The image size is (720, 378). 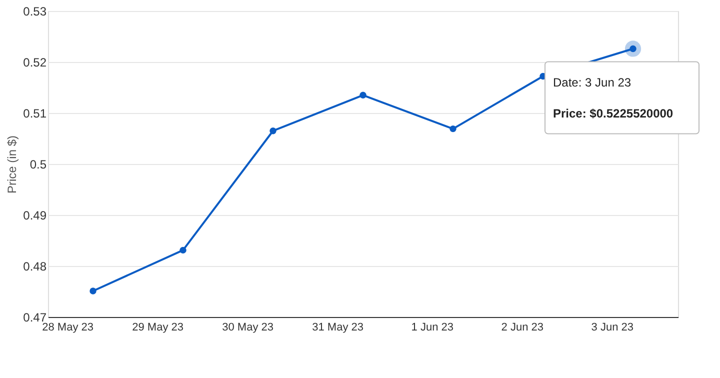 What do you see at coordinates (613, 113) in the screenshot?
I see `annotation: Price: $0.5225520000` at bounding box center [613, 113].